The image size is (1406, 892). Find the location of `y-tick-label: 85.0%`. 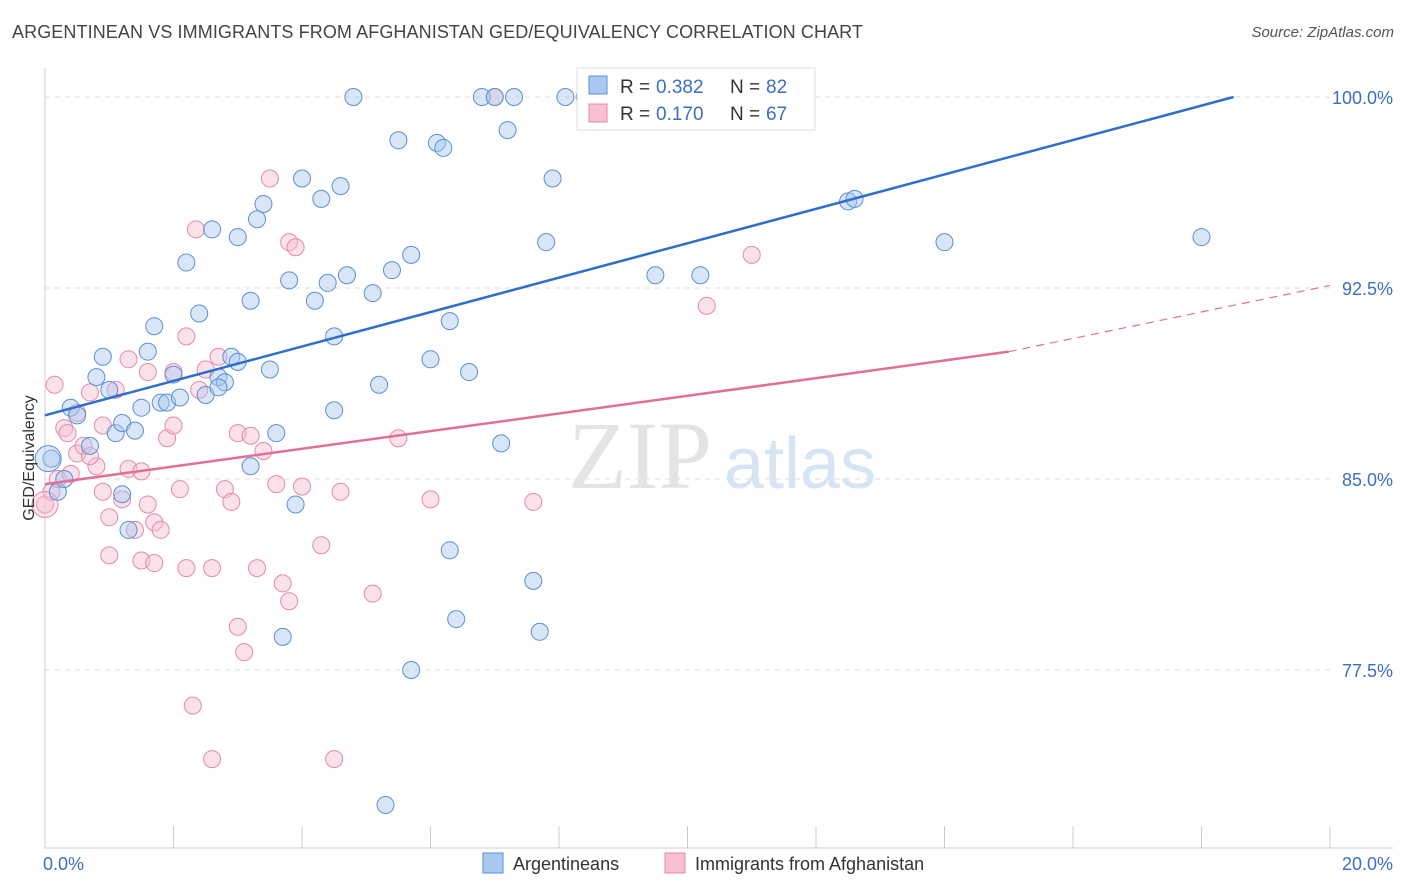

y-tick-label: 85.0% is located at coordinates (1367, 480).